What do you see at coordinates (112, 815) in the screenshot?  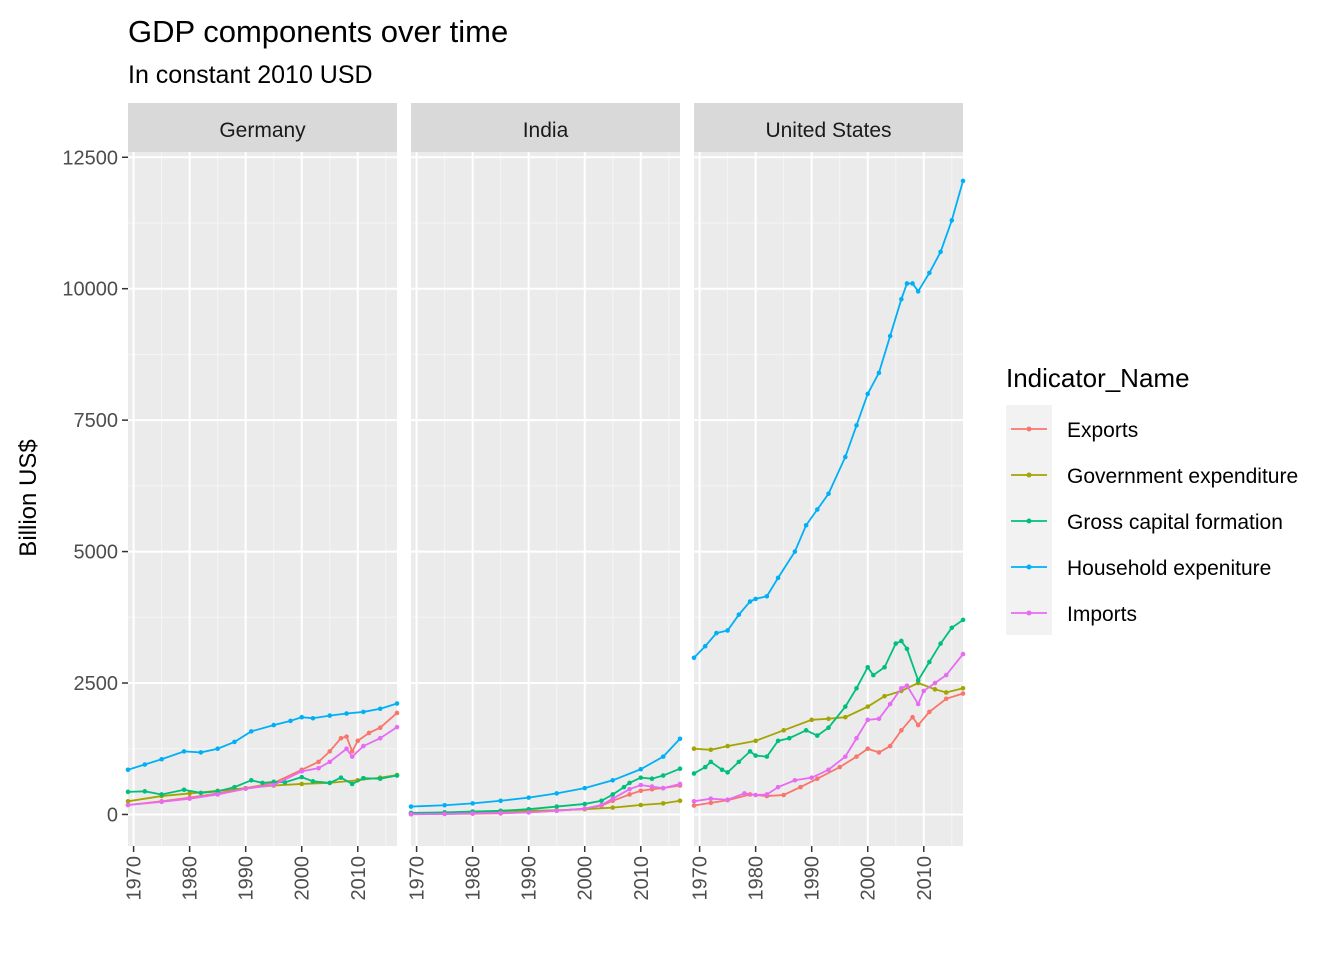 I see `y-tick-label: 0` at bounding box center [112, 815].